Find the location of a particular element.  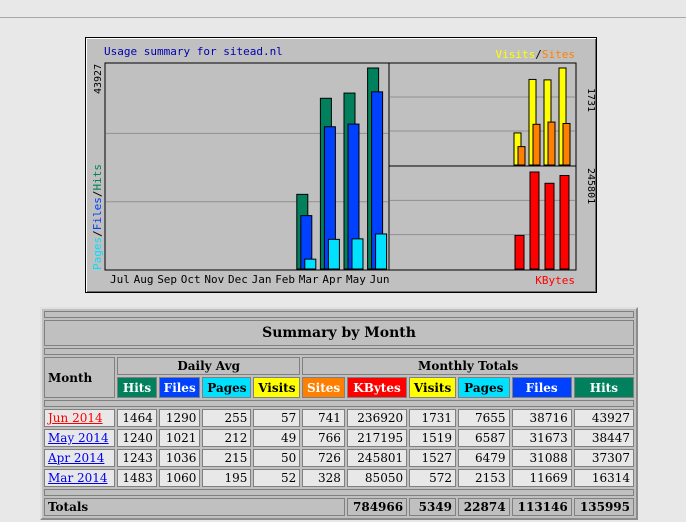

value-cell: 6587 is located at coordinates (484, 438).